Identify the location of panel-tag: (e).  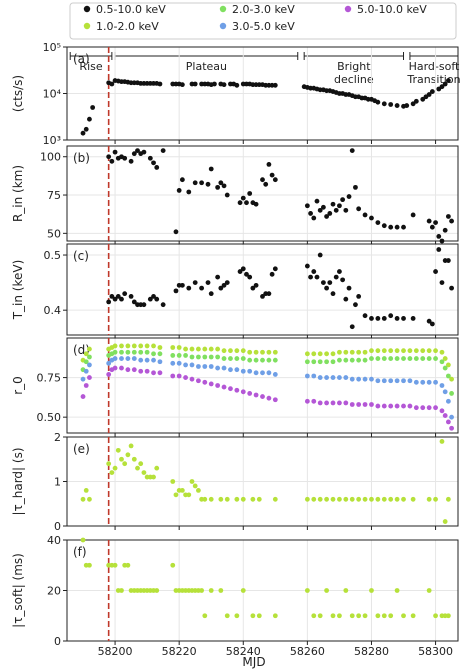
(81, 449).